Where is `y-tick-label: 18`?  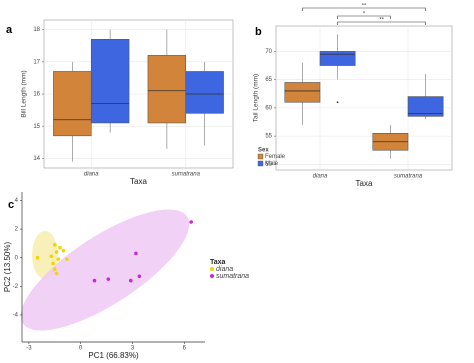
y-tick-label: 18 is located at coordinates (36, 30).